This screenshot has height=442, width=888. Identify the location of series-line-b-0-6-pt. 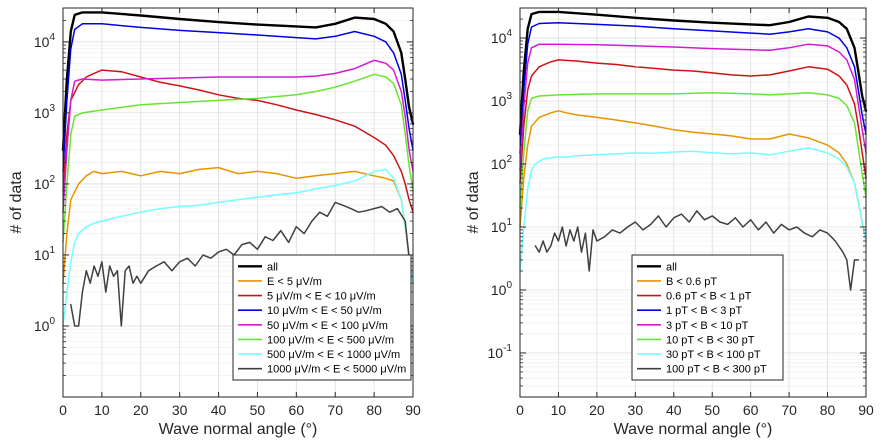
(693, 176).